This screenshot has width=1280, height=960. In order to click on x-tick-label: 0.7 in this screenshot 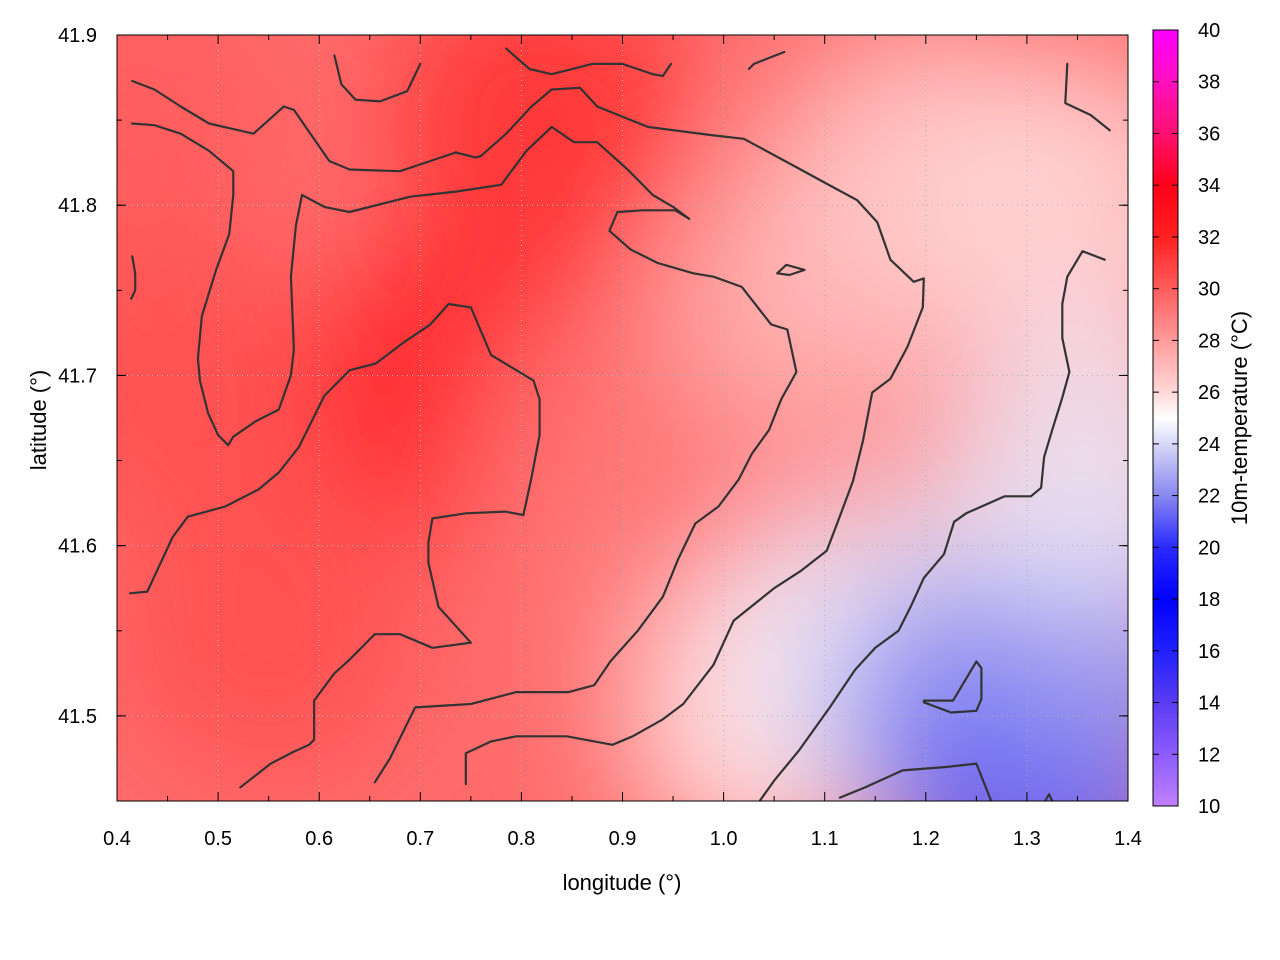, I will do `click(420, 839)`.